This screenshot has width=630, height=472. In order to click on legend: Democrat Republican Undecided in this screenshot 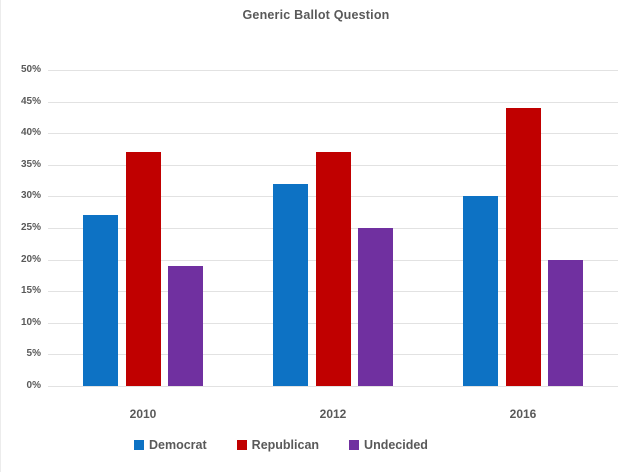, I will do `click(281, 445)`.